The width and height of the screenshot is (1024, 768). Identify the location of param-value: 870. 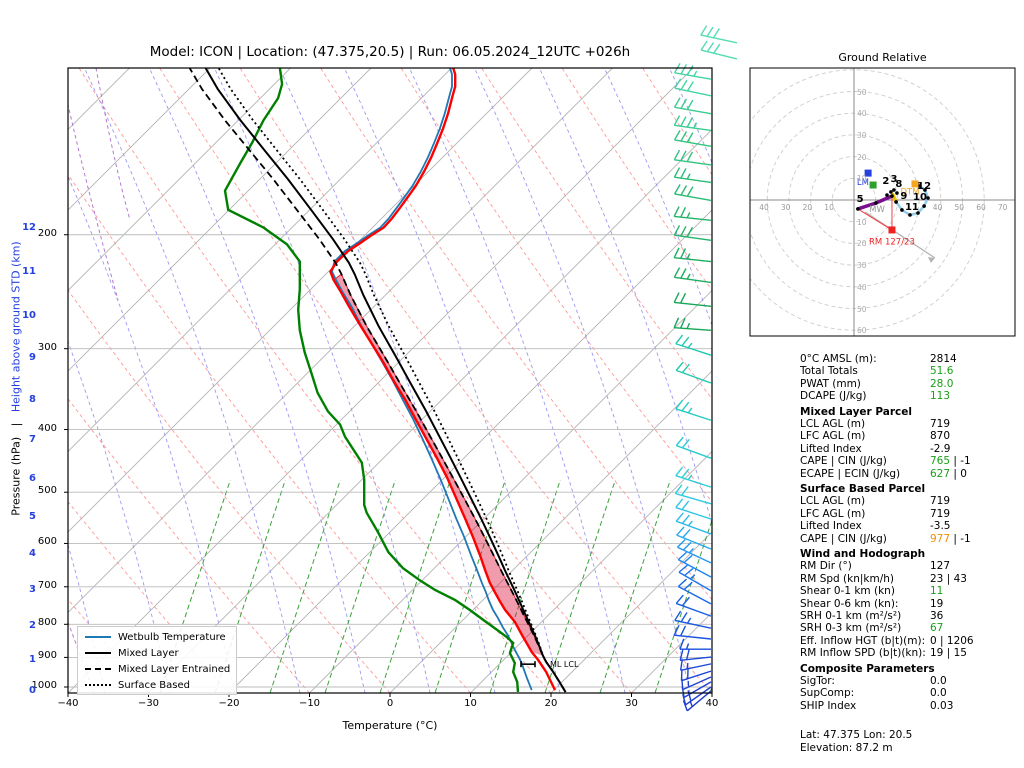
(940, 436).